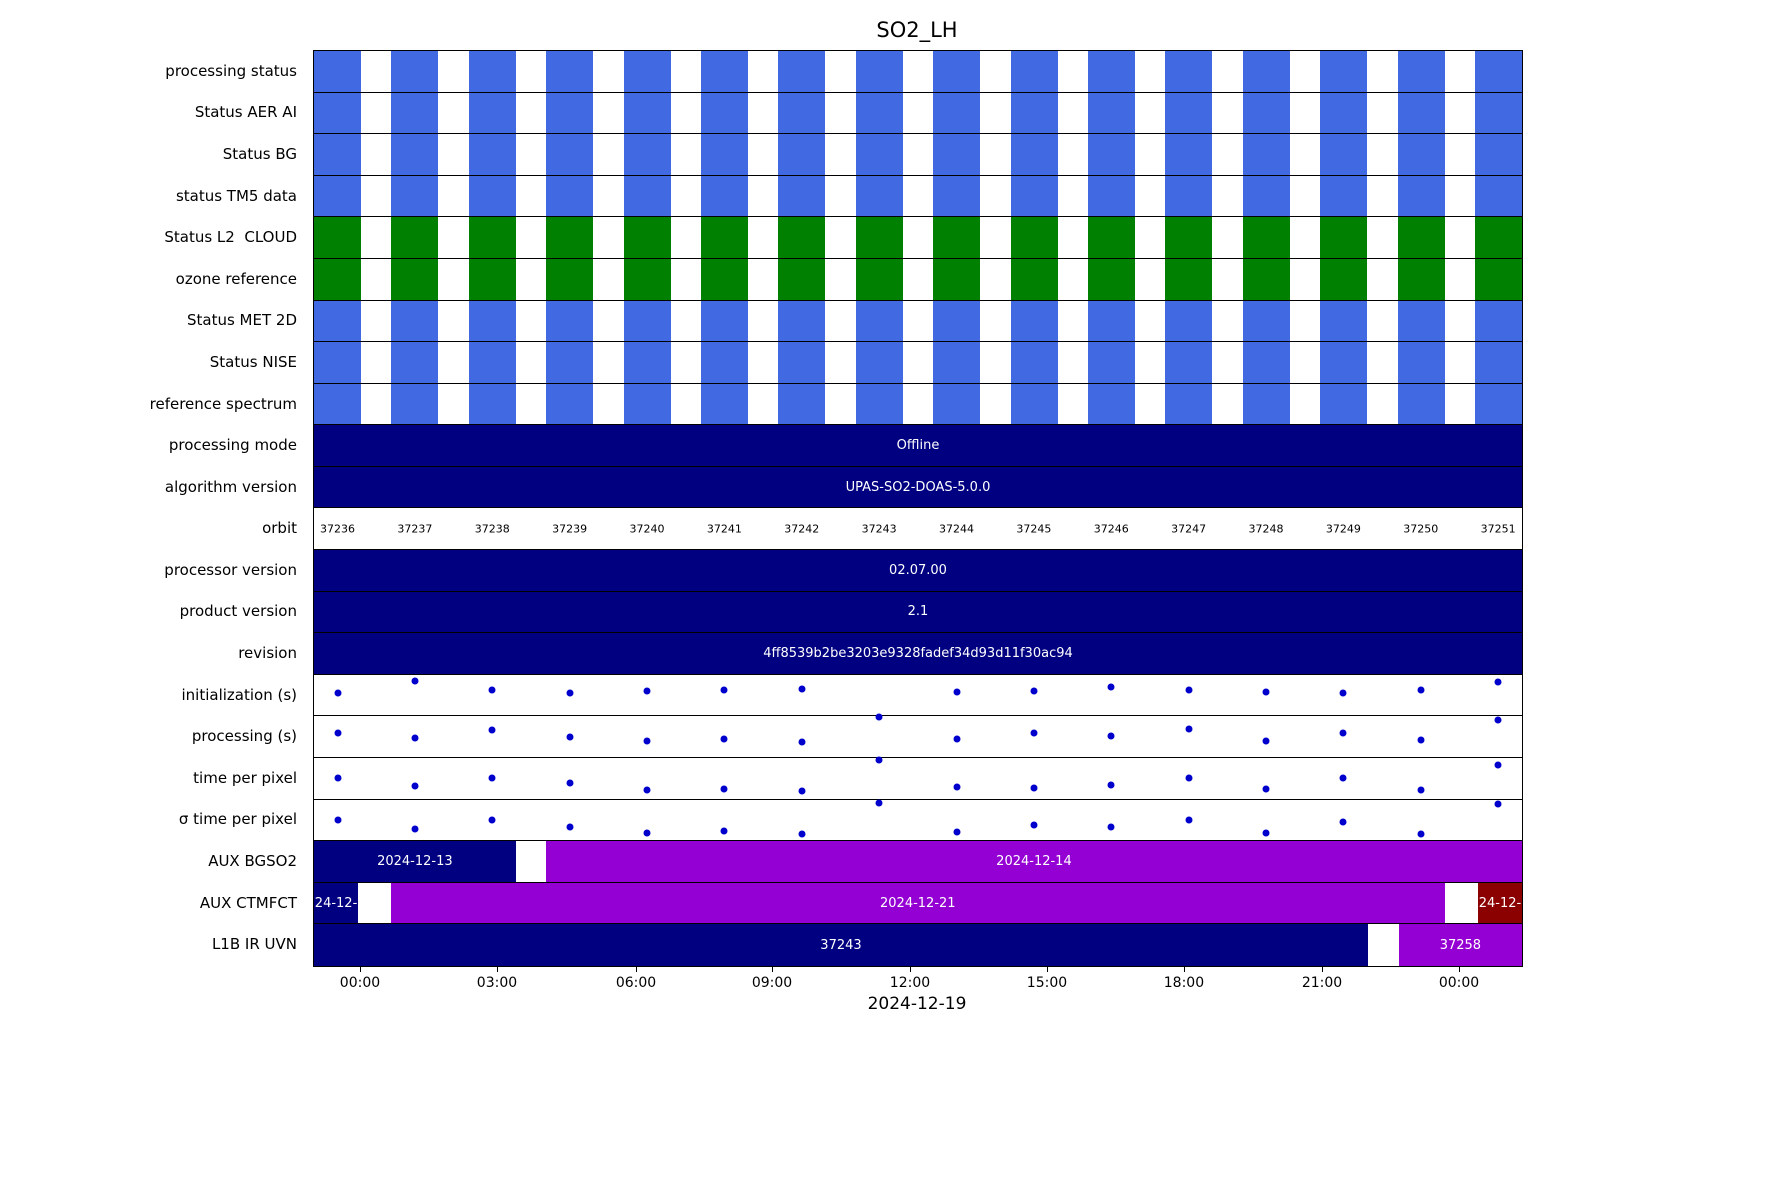  What do you see at coordinates (570, 529) in the screenshot?
I see `orbit-number: 37239` at bounding box center [570, 529].